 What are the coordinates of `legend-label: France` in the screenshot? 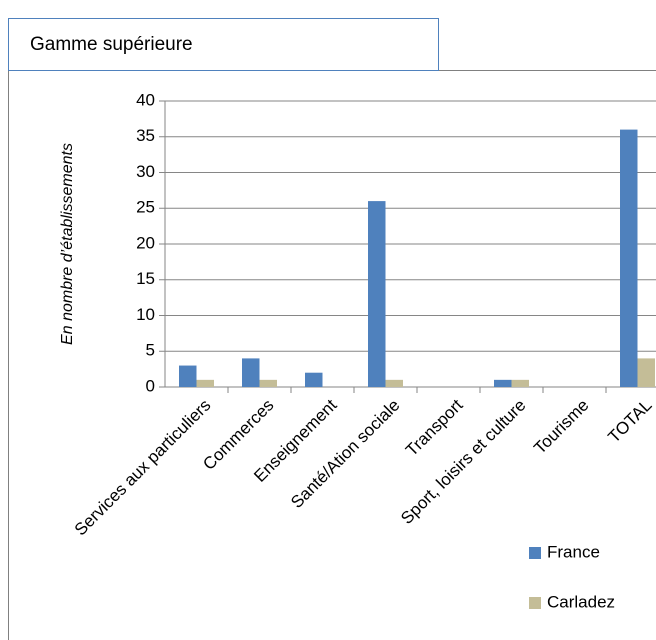 It's located at (573, 551).